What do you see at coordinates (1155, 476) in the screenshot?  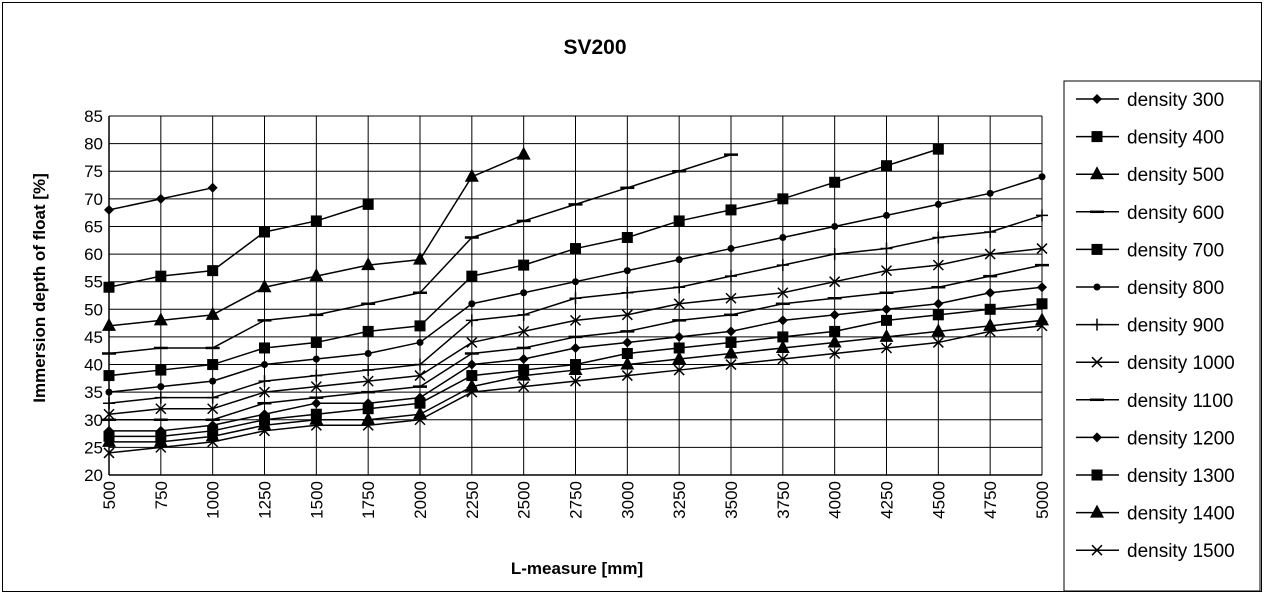 I see `legend-item: density 1300` at bounding box center [1155, 476].